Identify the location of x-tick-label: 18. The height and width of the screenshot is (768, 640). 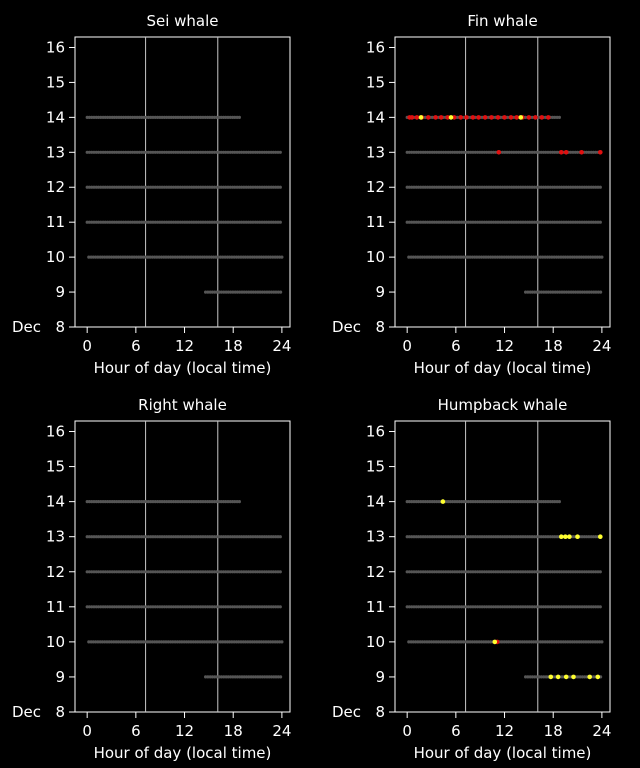
(233, 731).